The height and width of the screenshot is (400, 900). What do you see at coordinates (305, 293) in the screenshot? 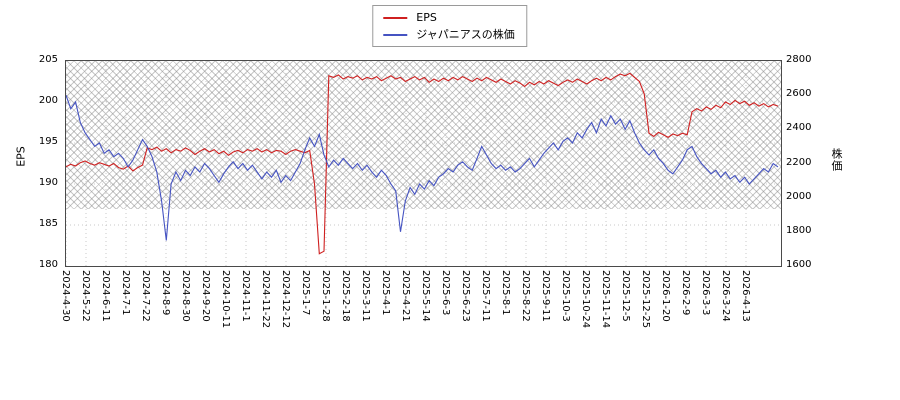
I see `x-tick-label: 2025-1-7` at bounding box center [305, 293].